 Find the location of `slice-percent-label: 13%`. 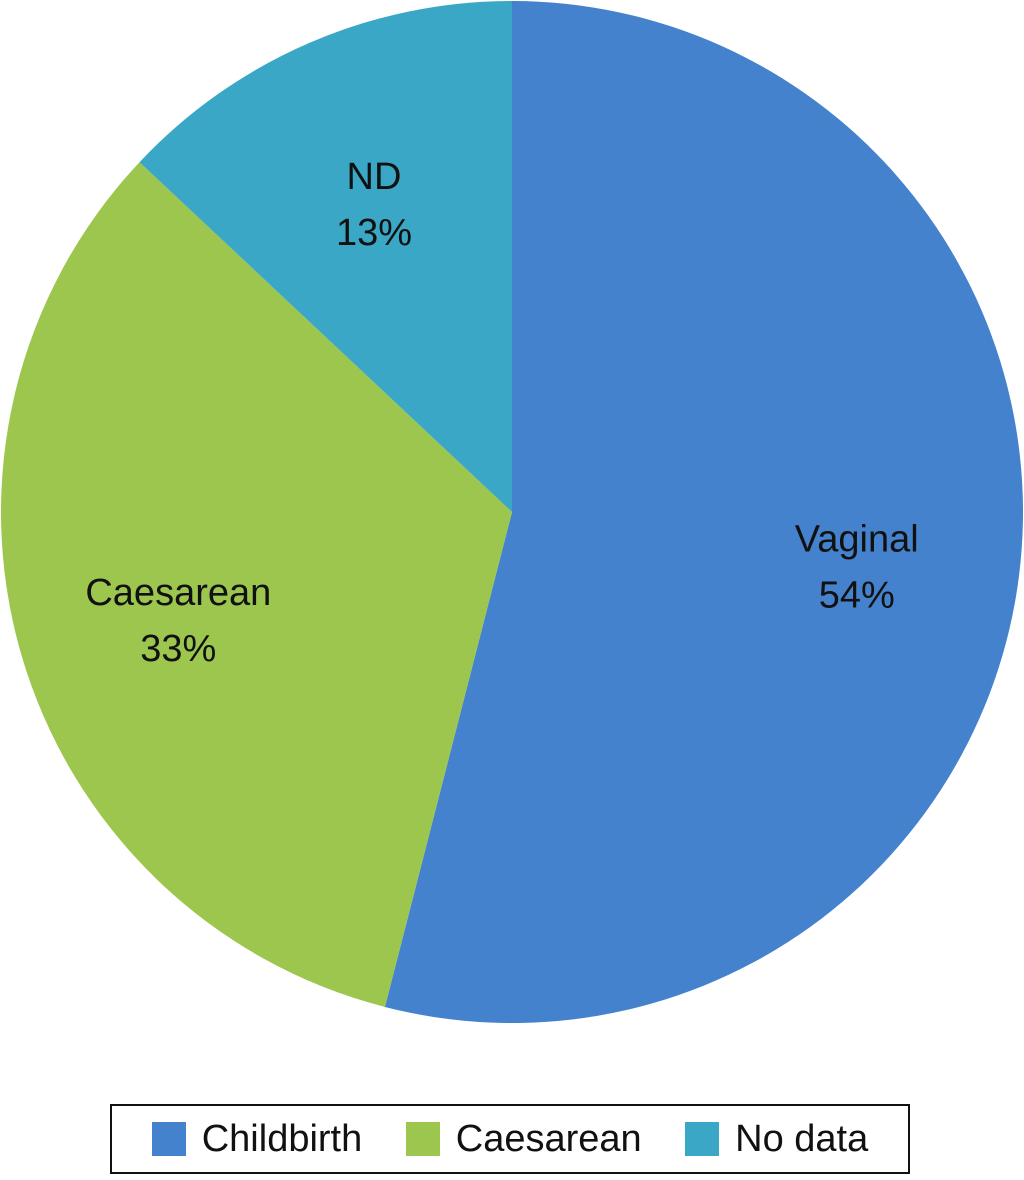

slice-percent-label: 13% is located at coordinates (374, 233).